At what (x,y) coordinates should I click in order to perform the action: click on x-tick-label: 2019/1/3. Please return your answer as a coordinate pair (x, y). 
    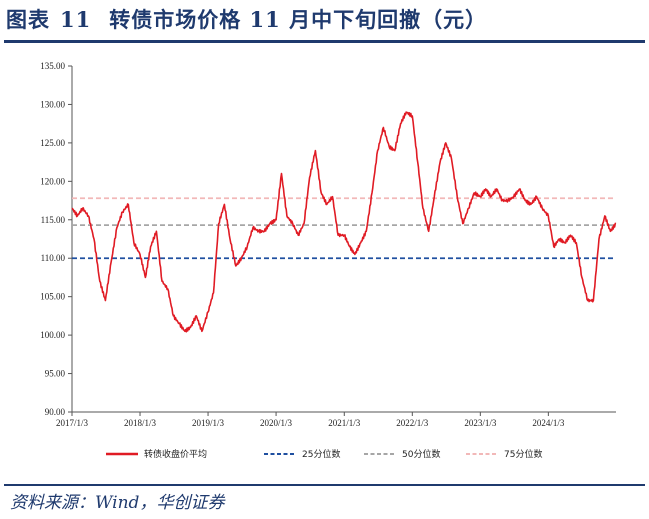
    Looking at the image, I should click on (208, 423).